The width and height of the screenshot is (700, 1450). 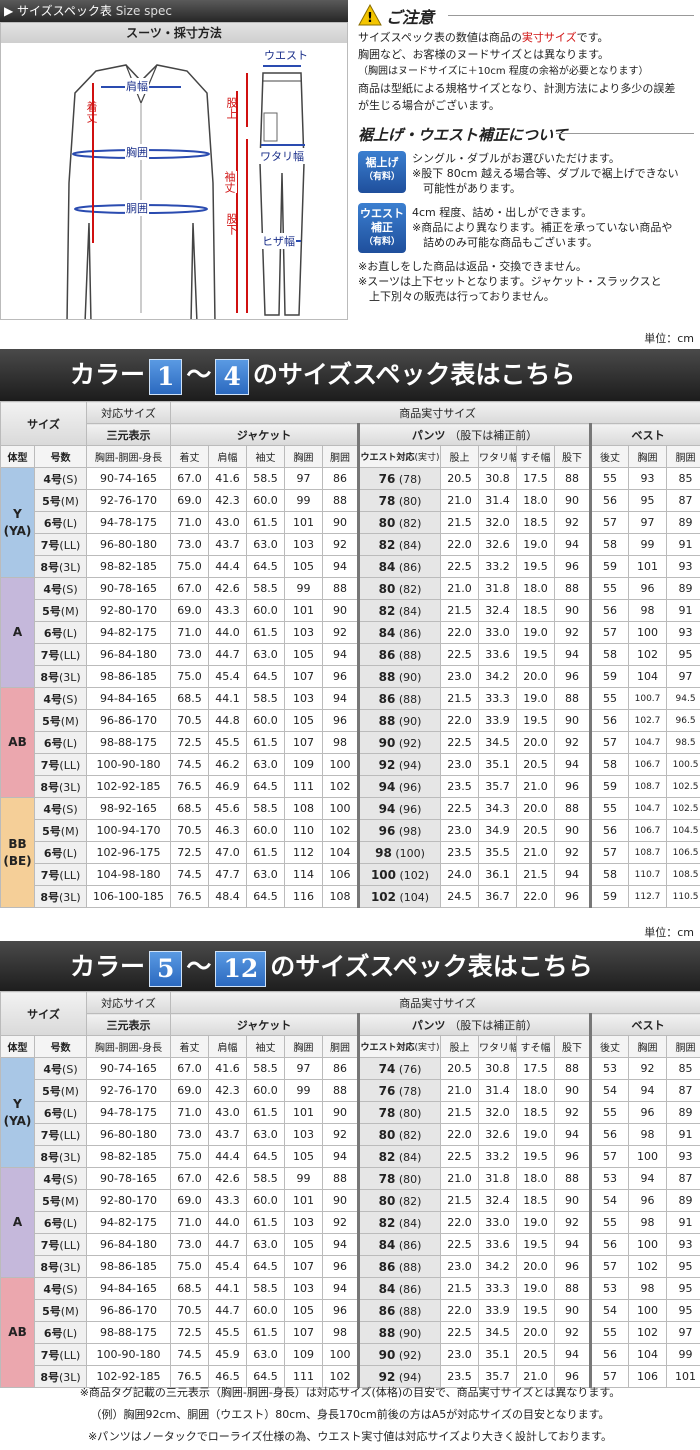 I want to click on notice-line: です。, so click(x=592, y=37).